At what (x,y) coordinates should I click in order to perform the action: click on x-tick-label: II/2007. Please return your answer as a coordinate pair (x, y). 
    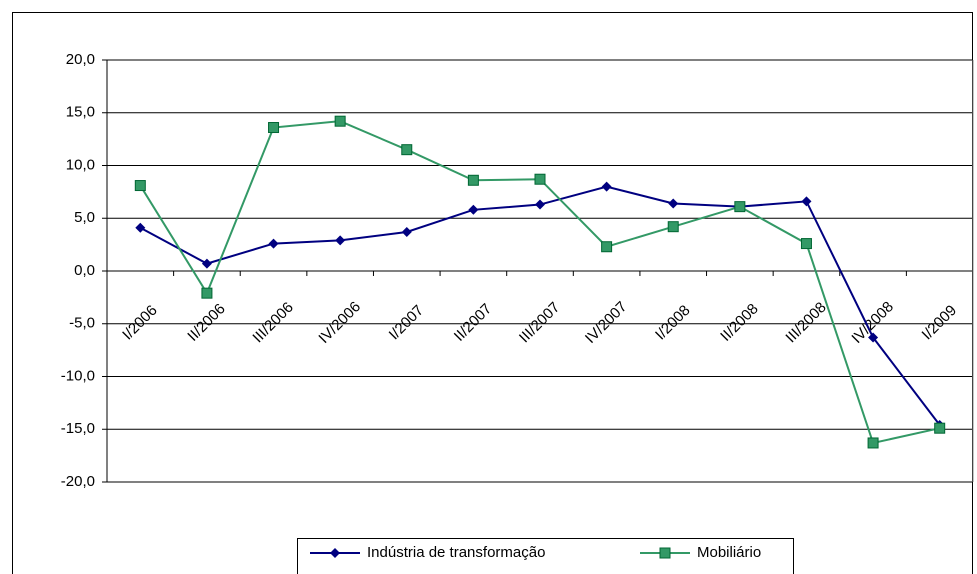
    Looking at the image, I should click on (473, 322).